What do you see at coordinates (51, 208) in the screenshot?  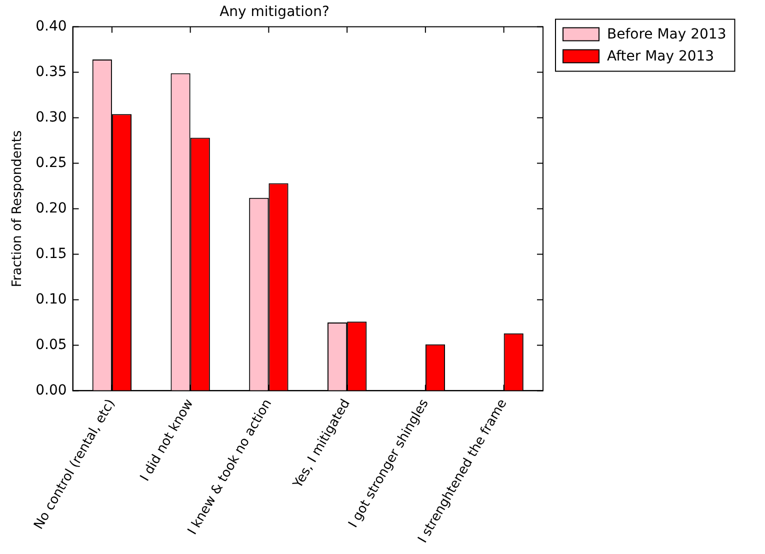 I see `y-tick-label: 0.20` at bounding box center [51, 208].